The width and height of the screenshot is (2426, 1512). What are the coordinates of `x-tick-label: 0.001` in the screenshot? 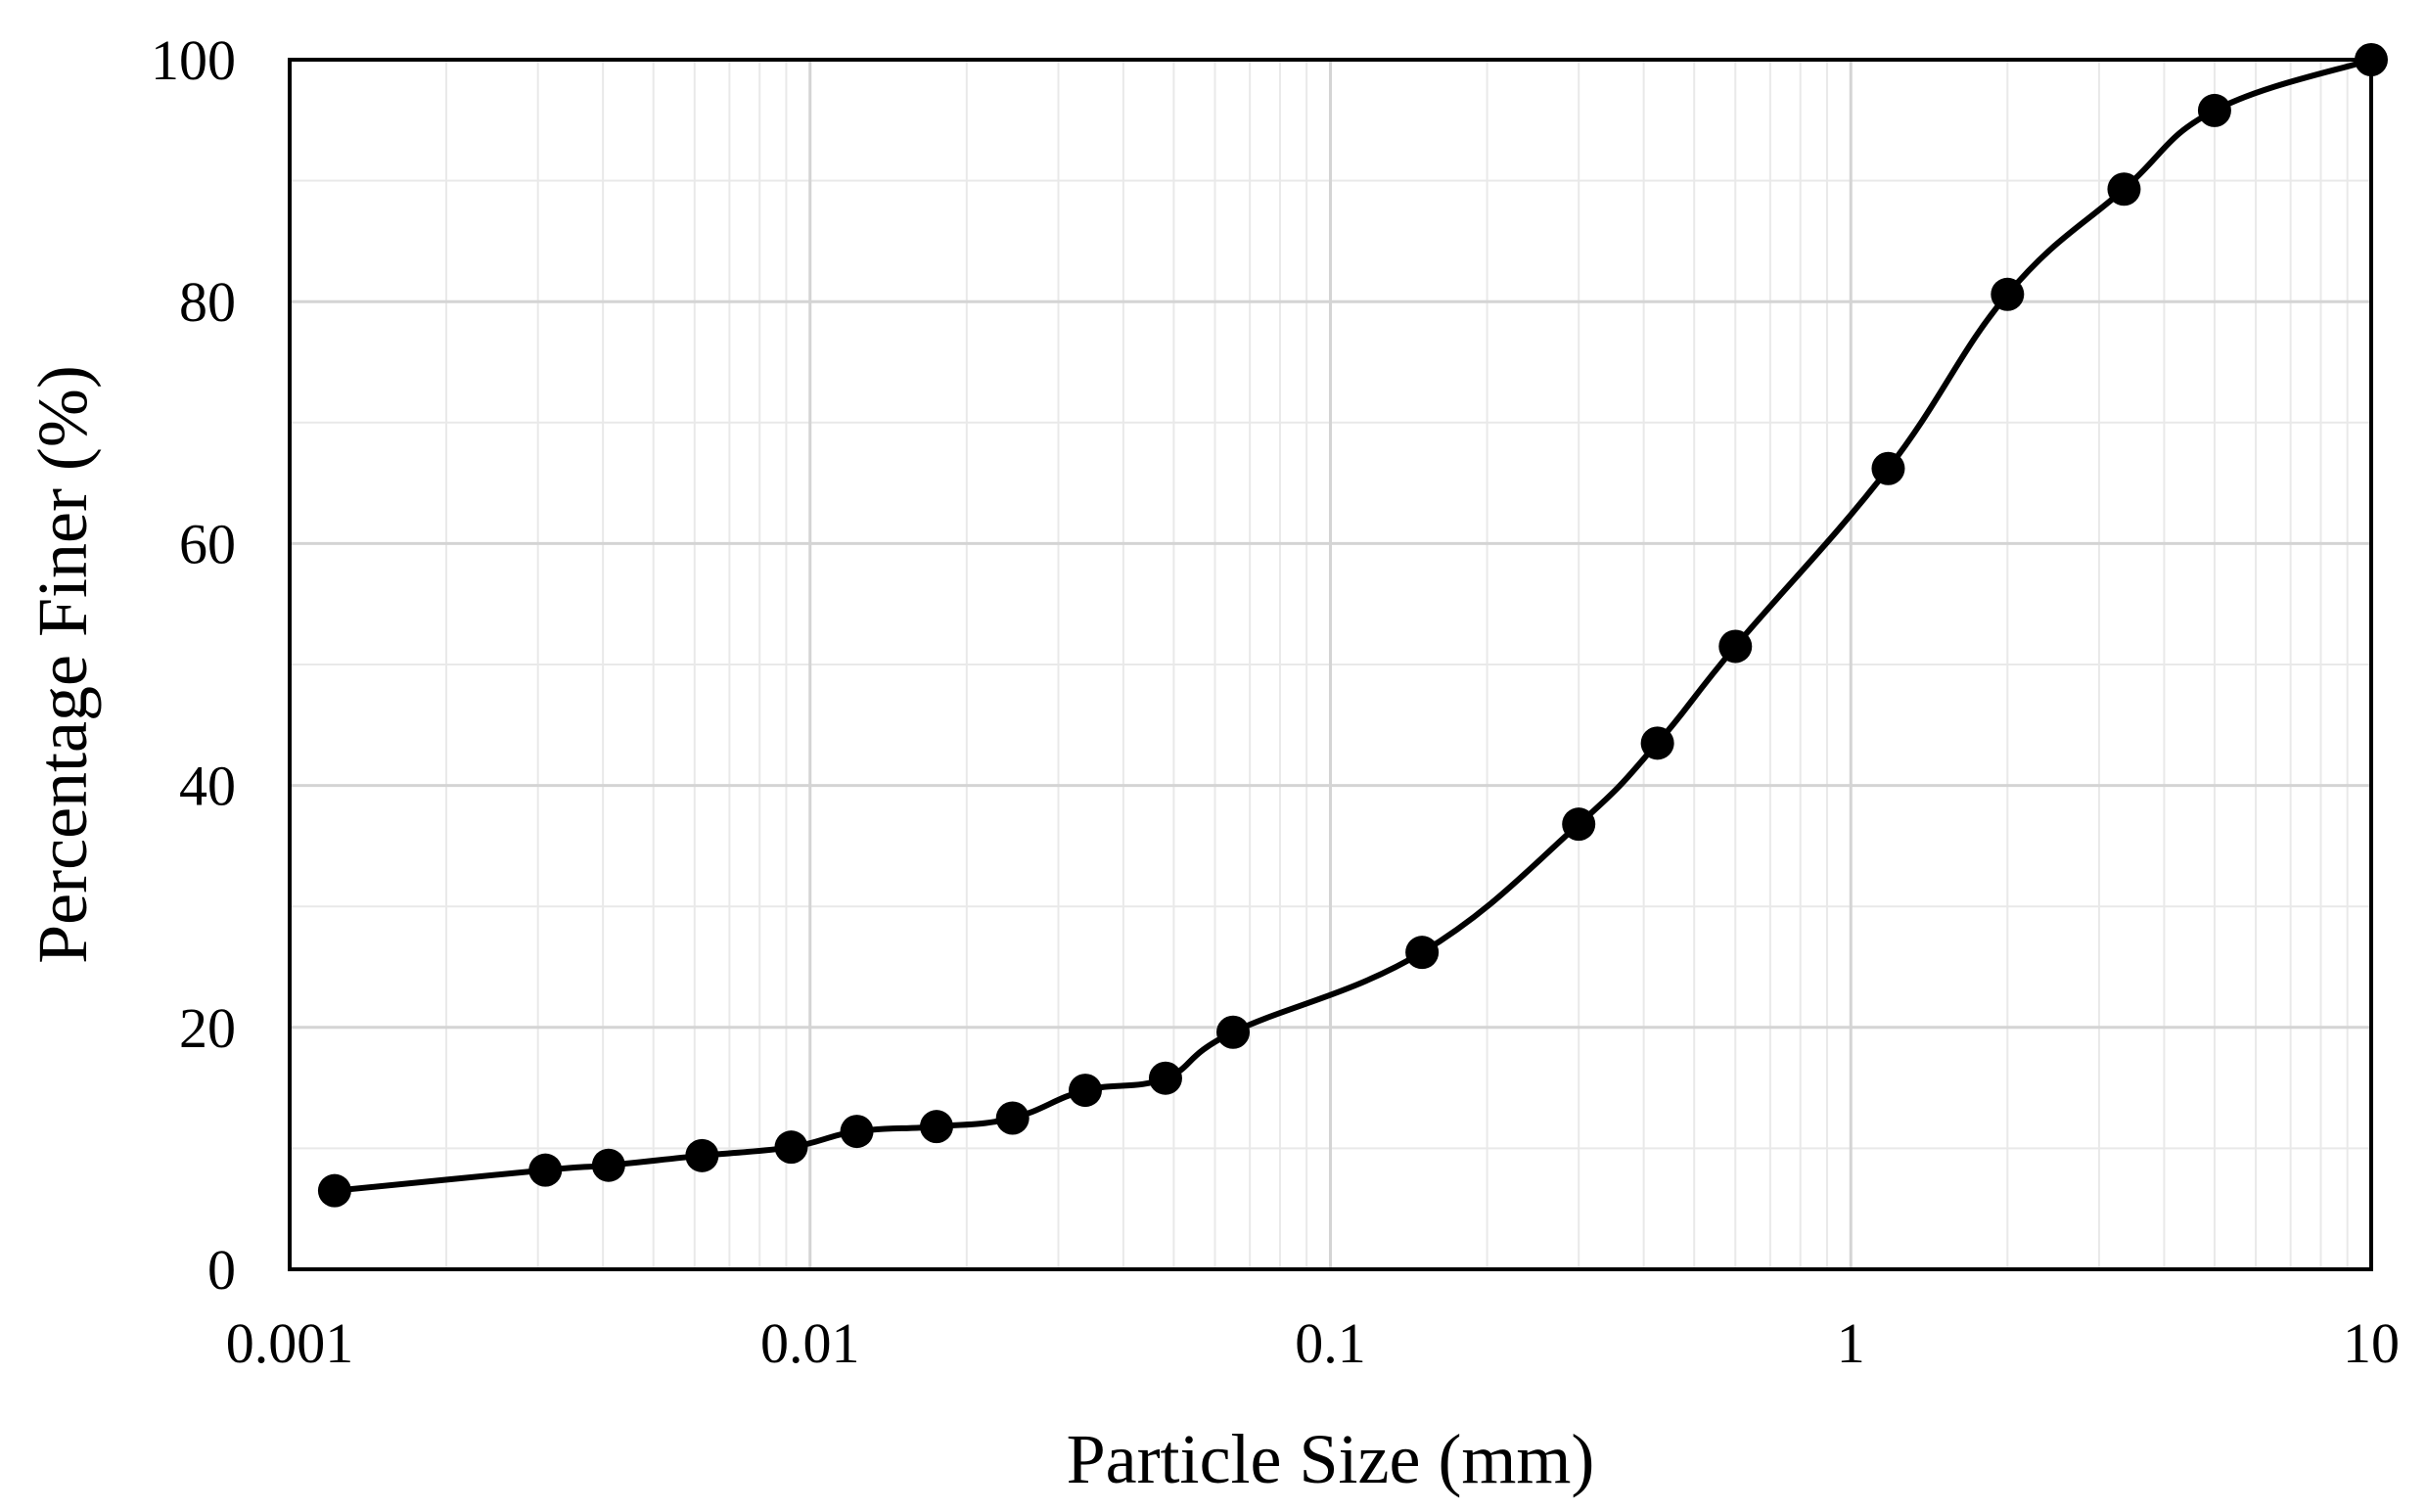 It's located at (290, 1343).